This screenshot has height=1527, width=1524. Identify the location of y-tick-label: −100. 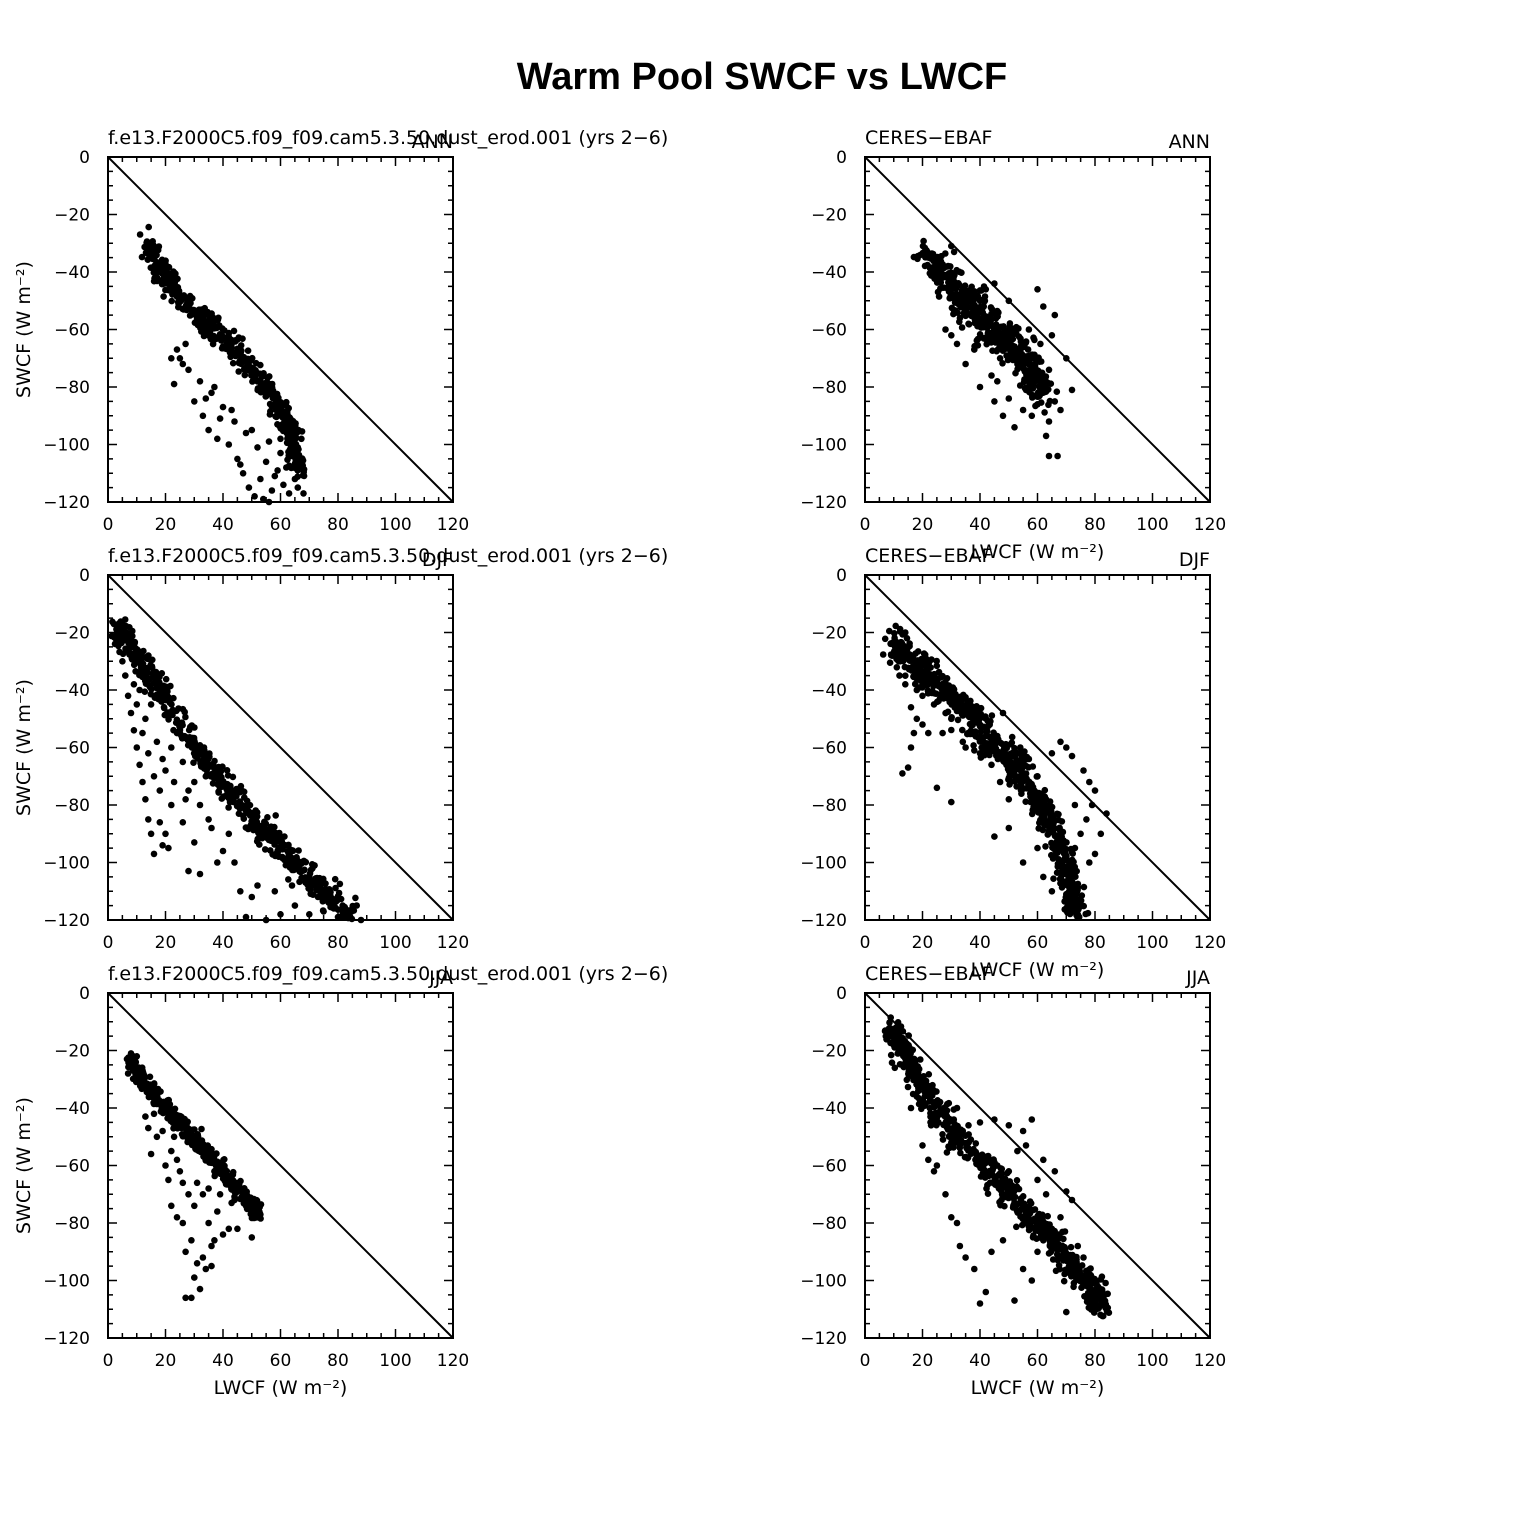
(823, 446).